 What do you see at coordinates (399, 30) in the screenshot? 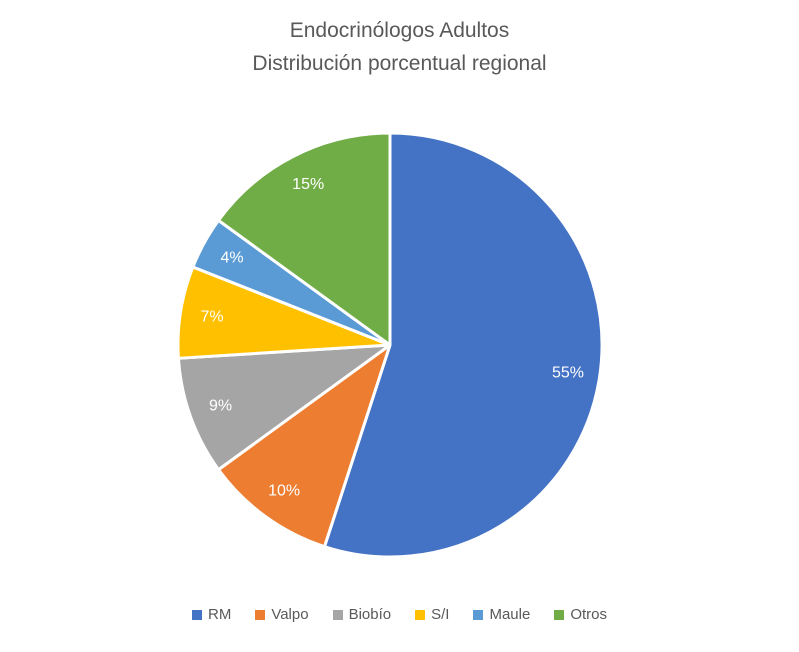
I see `chart-title-line-1: Endocrinólogos Adultos` at bounding box center [399, 30].